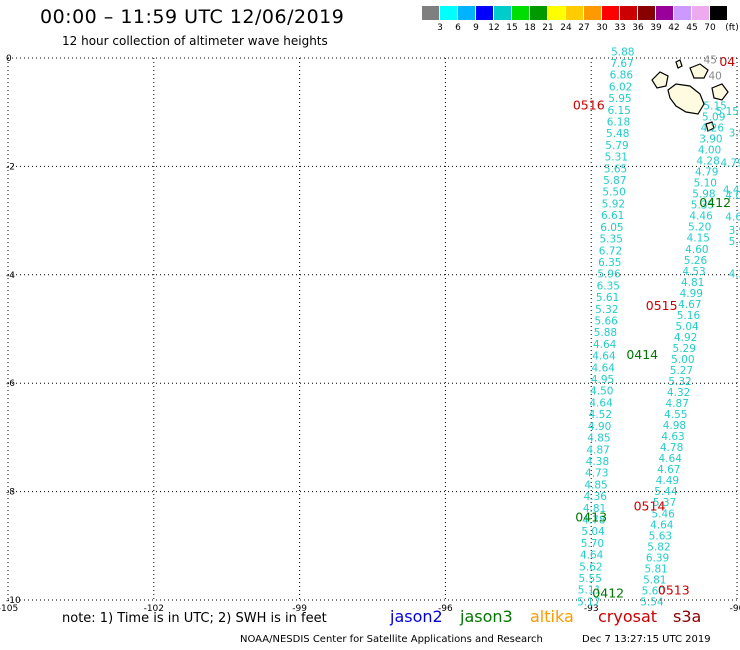 This screenshot has width=740, height=650. Describe the element at coordinates (615, 169) in the screenshot. I see `wave-height-value: 5.65` at that location.